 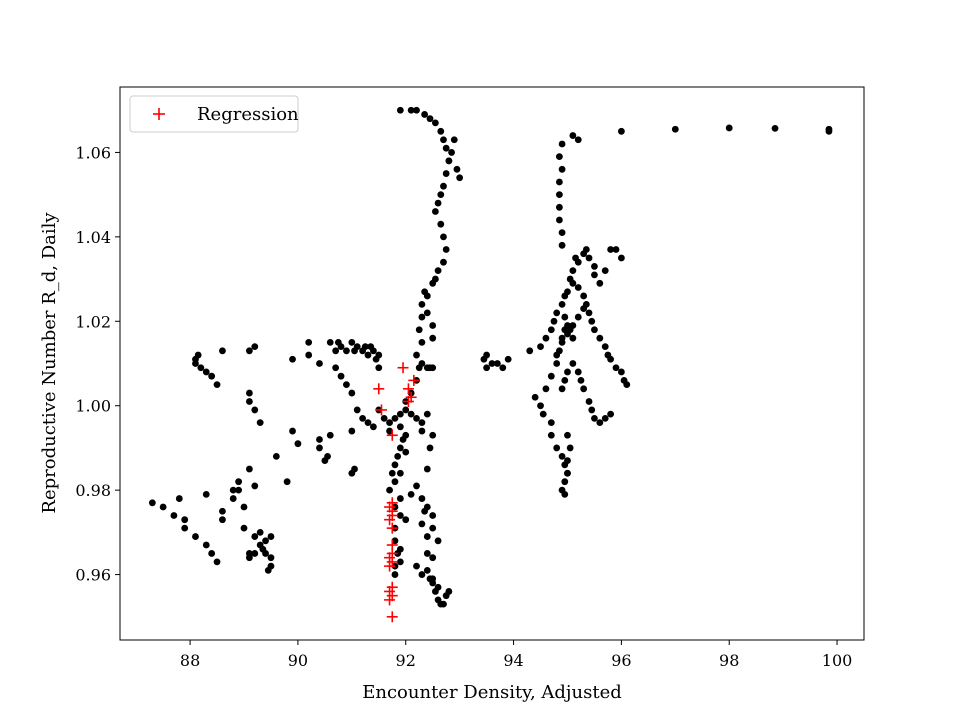 What do you see at coordinates (837, 660) in the screenshot?
I see `x-tick-label: 100` at bounding box center [837, 660].